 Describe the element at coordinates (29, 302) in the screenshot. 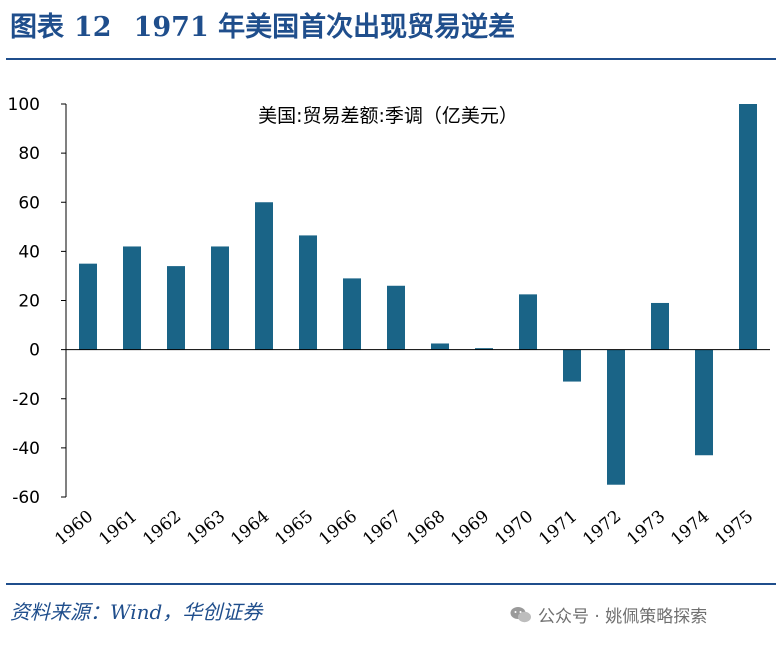

I see `y-tick-label: 20` at that location.